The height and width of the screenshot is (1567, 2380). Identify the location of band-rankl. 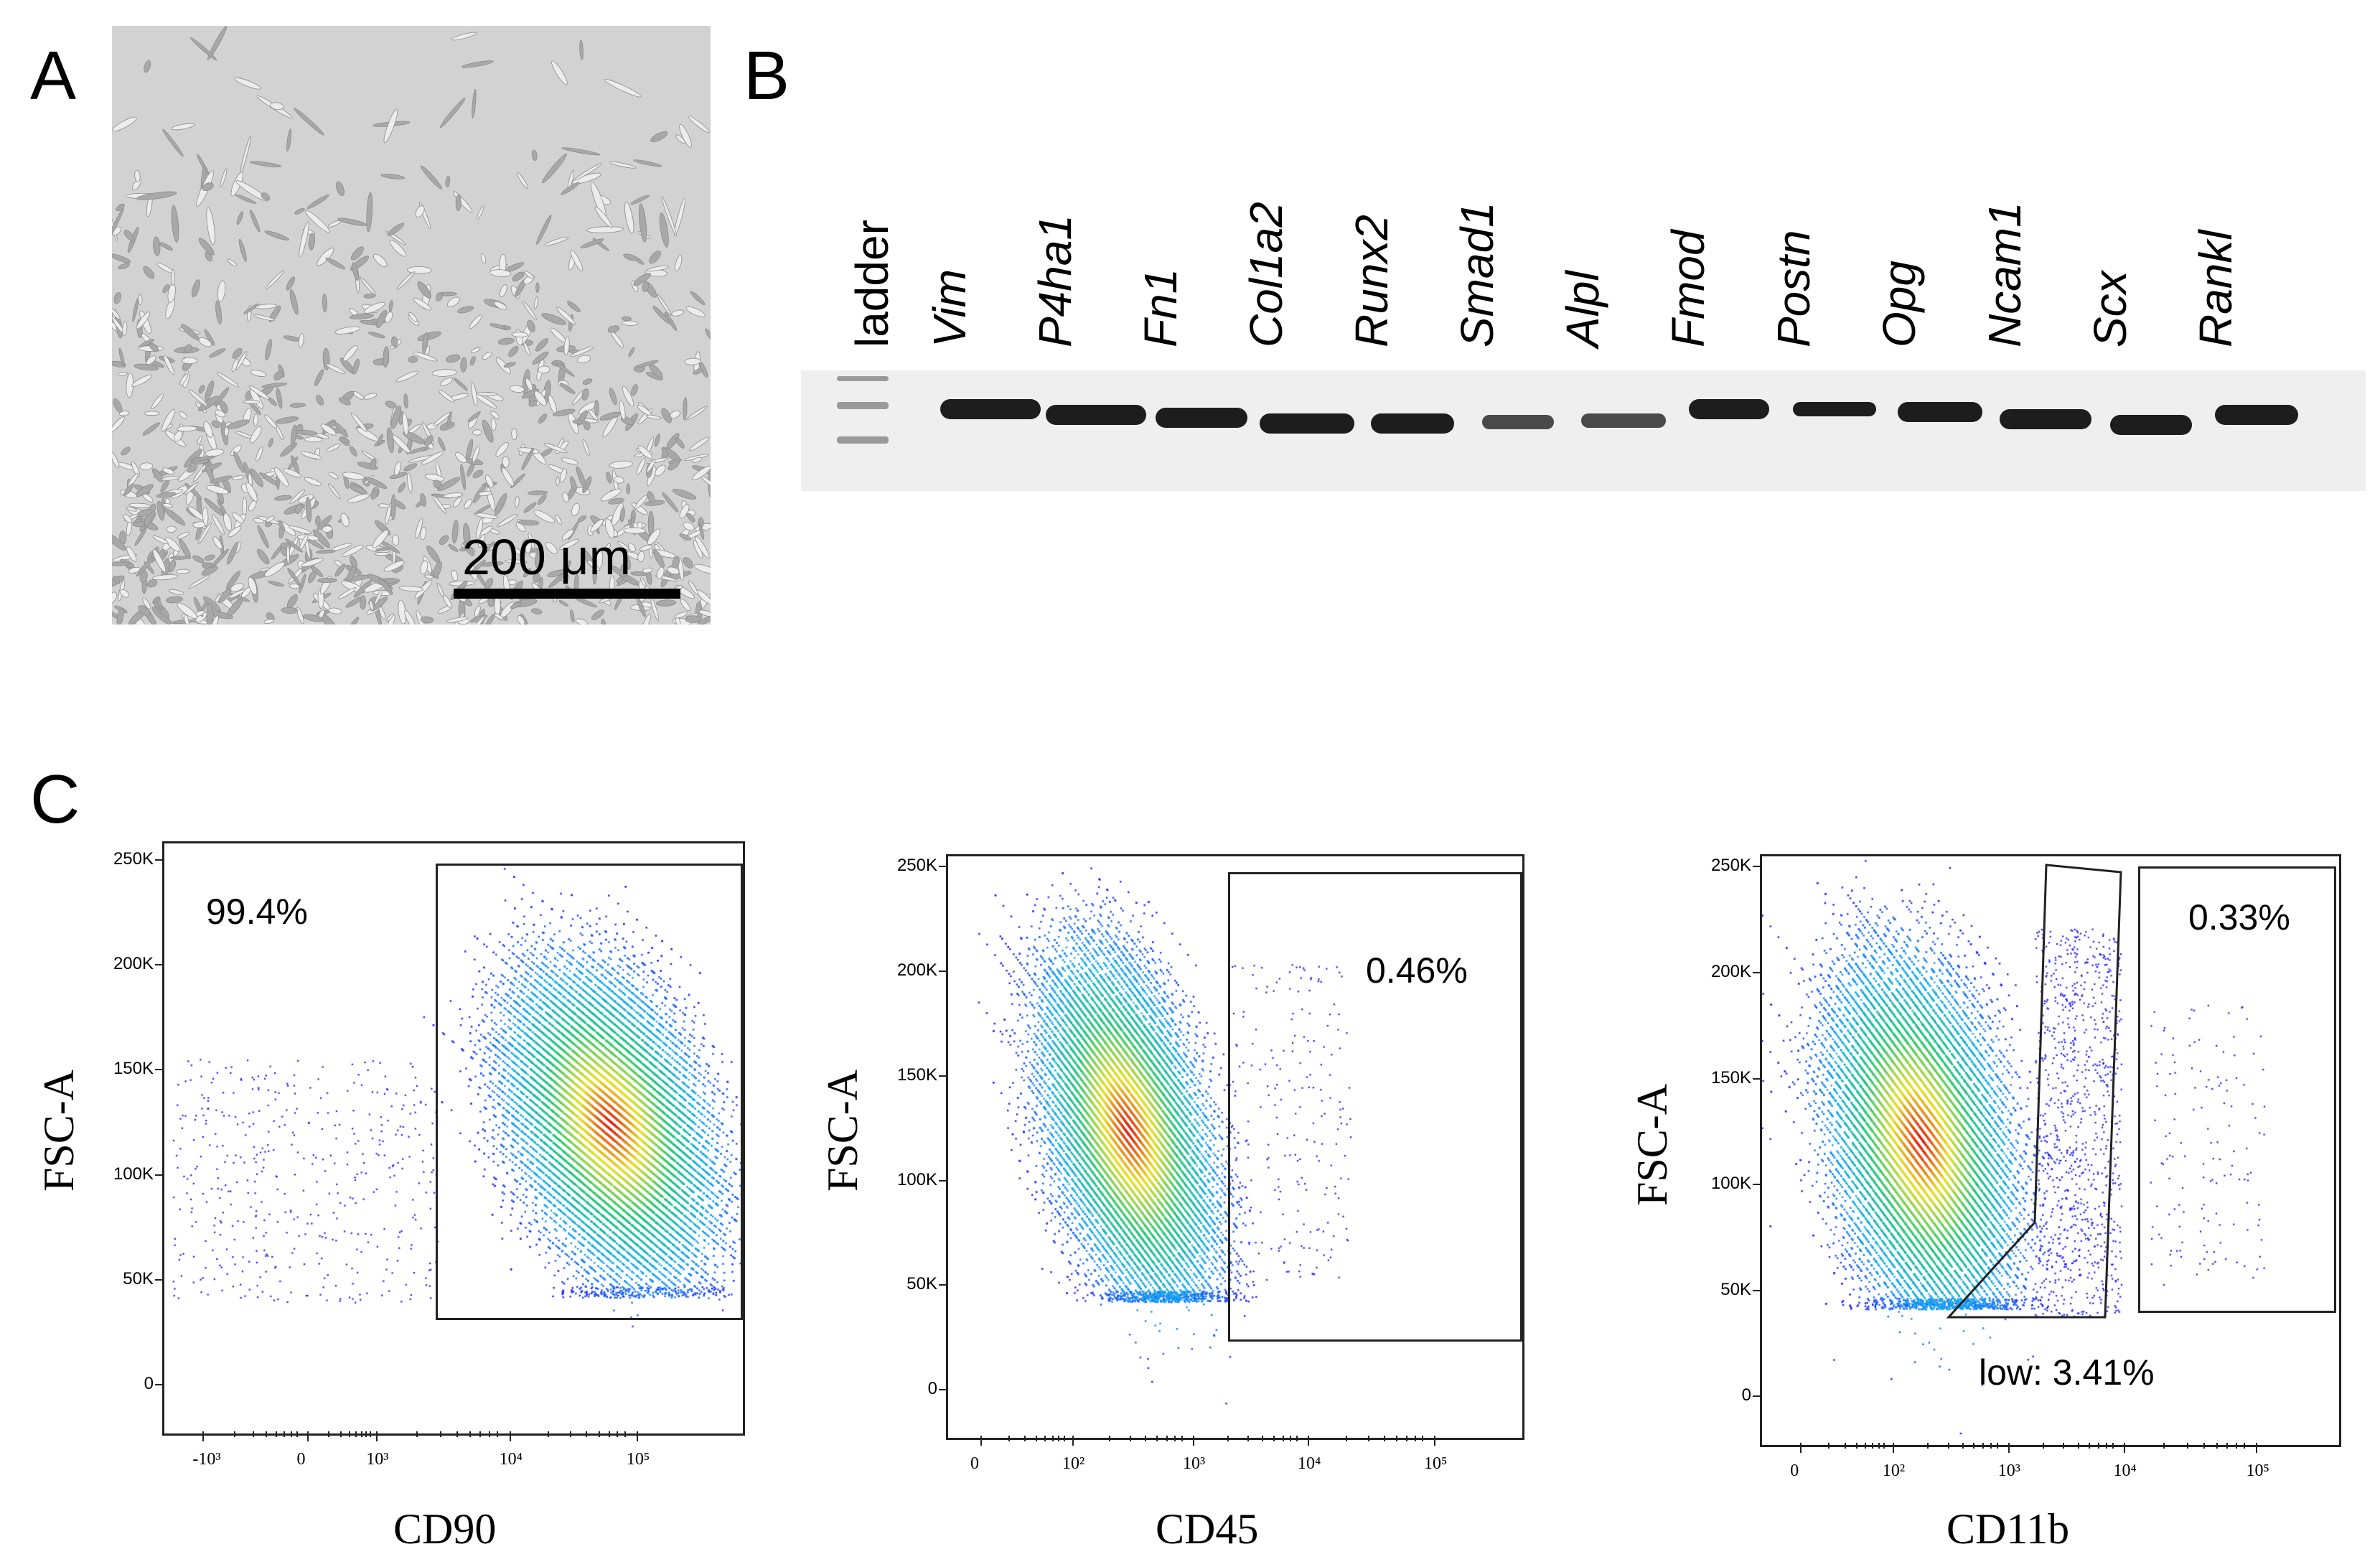
(2256, 415).